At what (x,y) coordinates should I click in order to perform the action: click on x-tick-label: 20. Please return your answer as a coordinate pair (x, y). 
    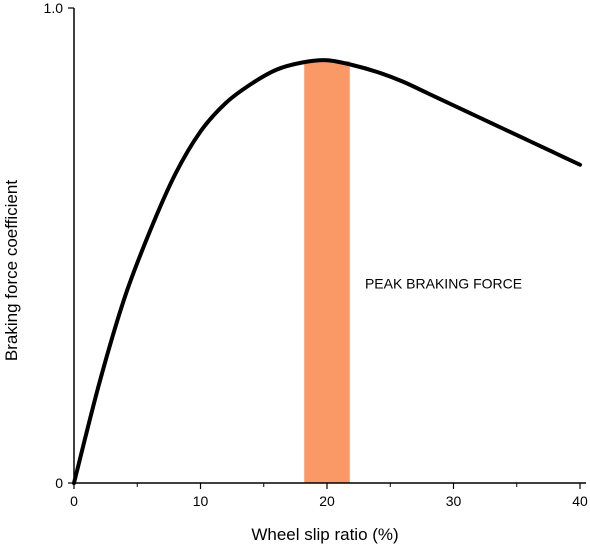
    Looking at the image, I should click on (327, 501).